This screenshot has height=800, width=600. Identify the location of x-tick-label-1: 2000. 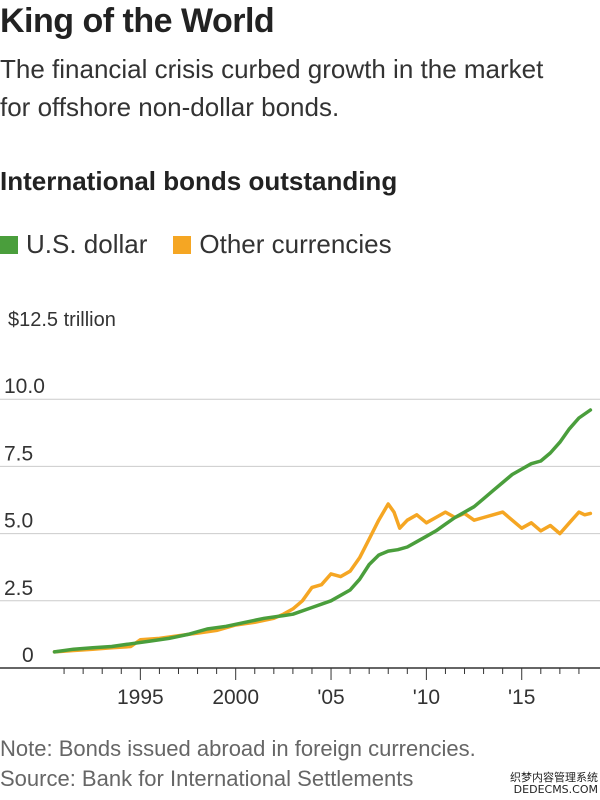
(235, 697).